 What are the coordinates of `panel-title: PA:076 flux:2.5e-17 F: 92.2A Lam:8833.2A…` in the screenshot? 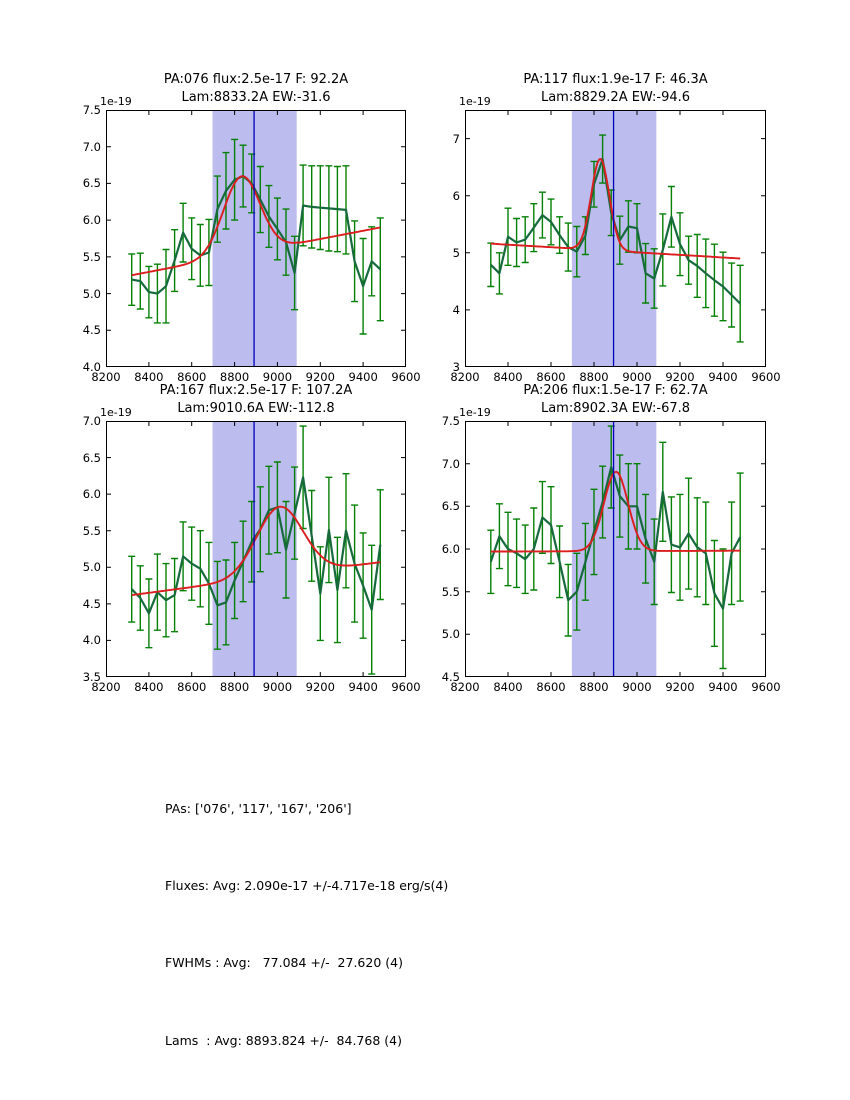 It's located at (256, 89).